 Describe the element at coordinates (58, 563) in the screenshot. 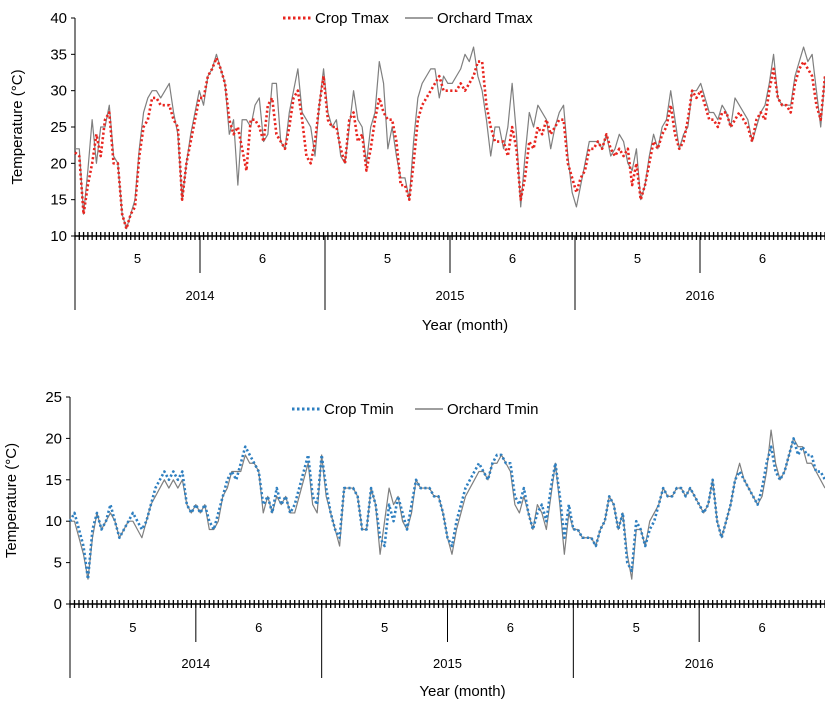

I see `y-tick-label: 5` at that location.